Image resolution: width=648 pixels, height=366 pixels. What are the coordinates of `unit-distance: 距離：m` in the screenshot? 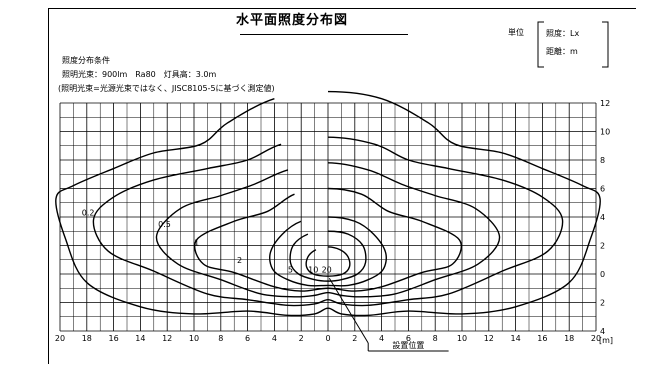 It's located at (562, 51).